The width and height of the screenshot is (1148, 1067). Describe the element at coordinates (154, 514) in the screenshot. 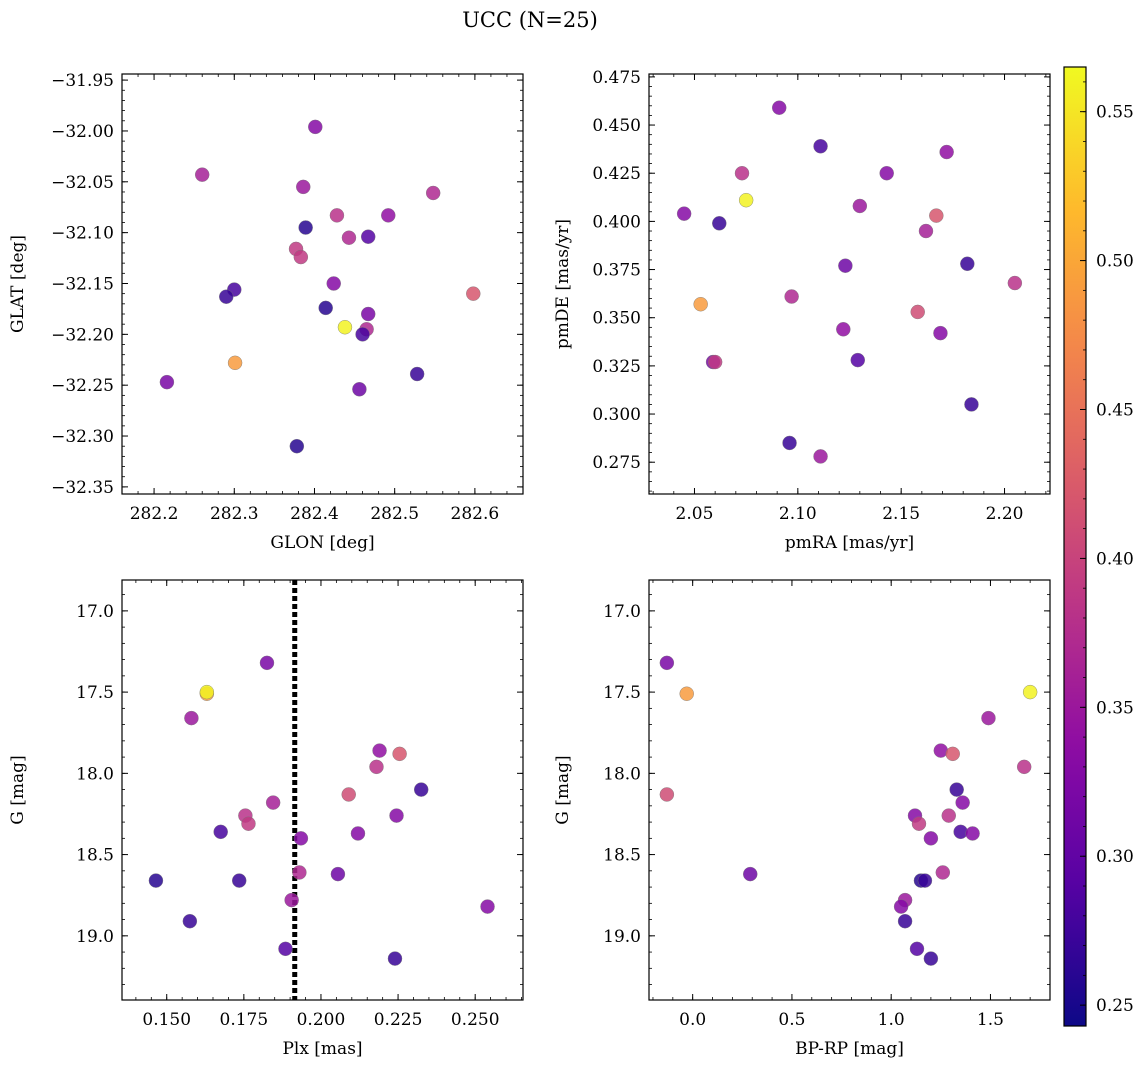

I see `x-tick-label: 282.2` at that location.